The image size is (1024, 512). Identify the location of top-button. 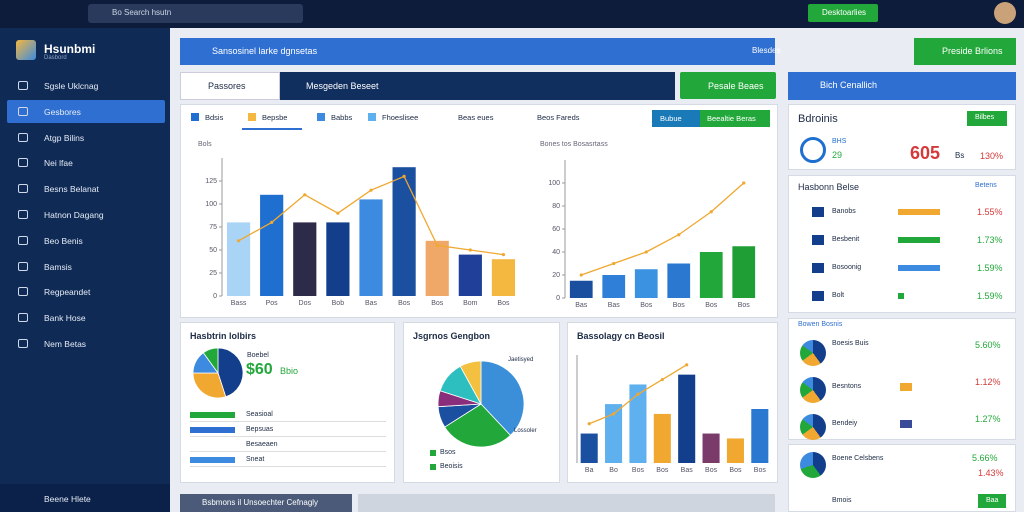
(843, 13).